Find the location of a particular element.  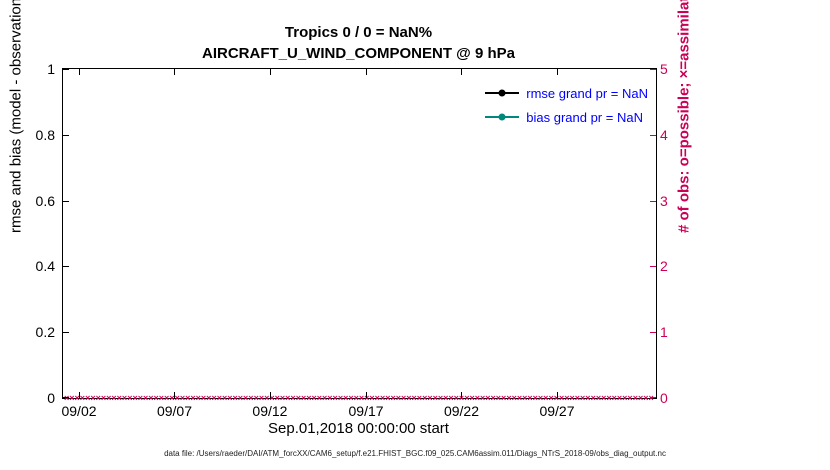

left-axis-tick-label: 0 is located at coordinates (51, 398).